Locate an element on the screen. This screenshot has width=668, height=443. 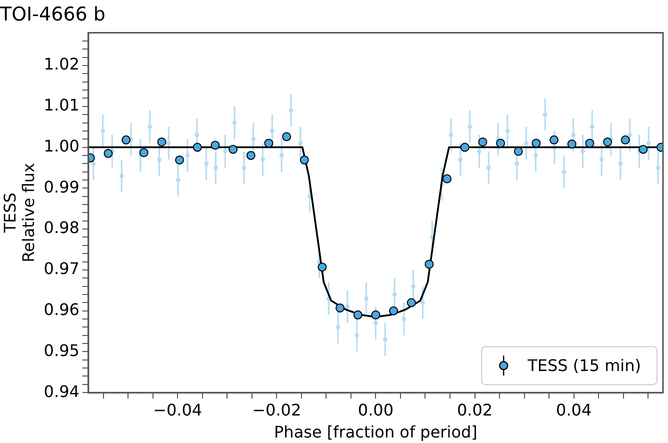
x-tick-label: 0.02 is located at coordinates (474, 410).